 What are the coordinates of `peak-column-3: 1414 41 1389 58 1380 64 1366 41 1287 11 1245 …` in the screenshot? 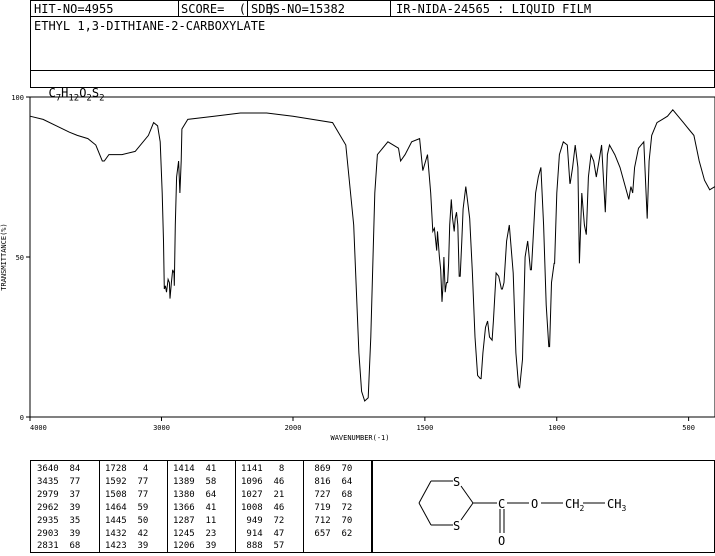 It's located at (194, 508).